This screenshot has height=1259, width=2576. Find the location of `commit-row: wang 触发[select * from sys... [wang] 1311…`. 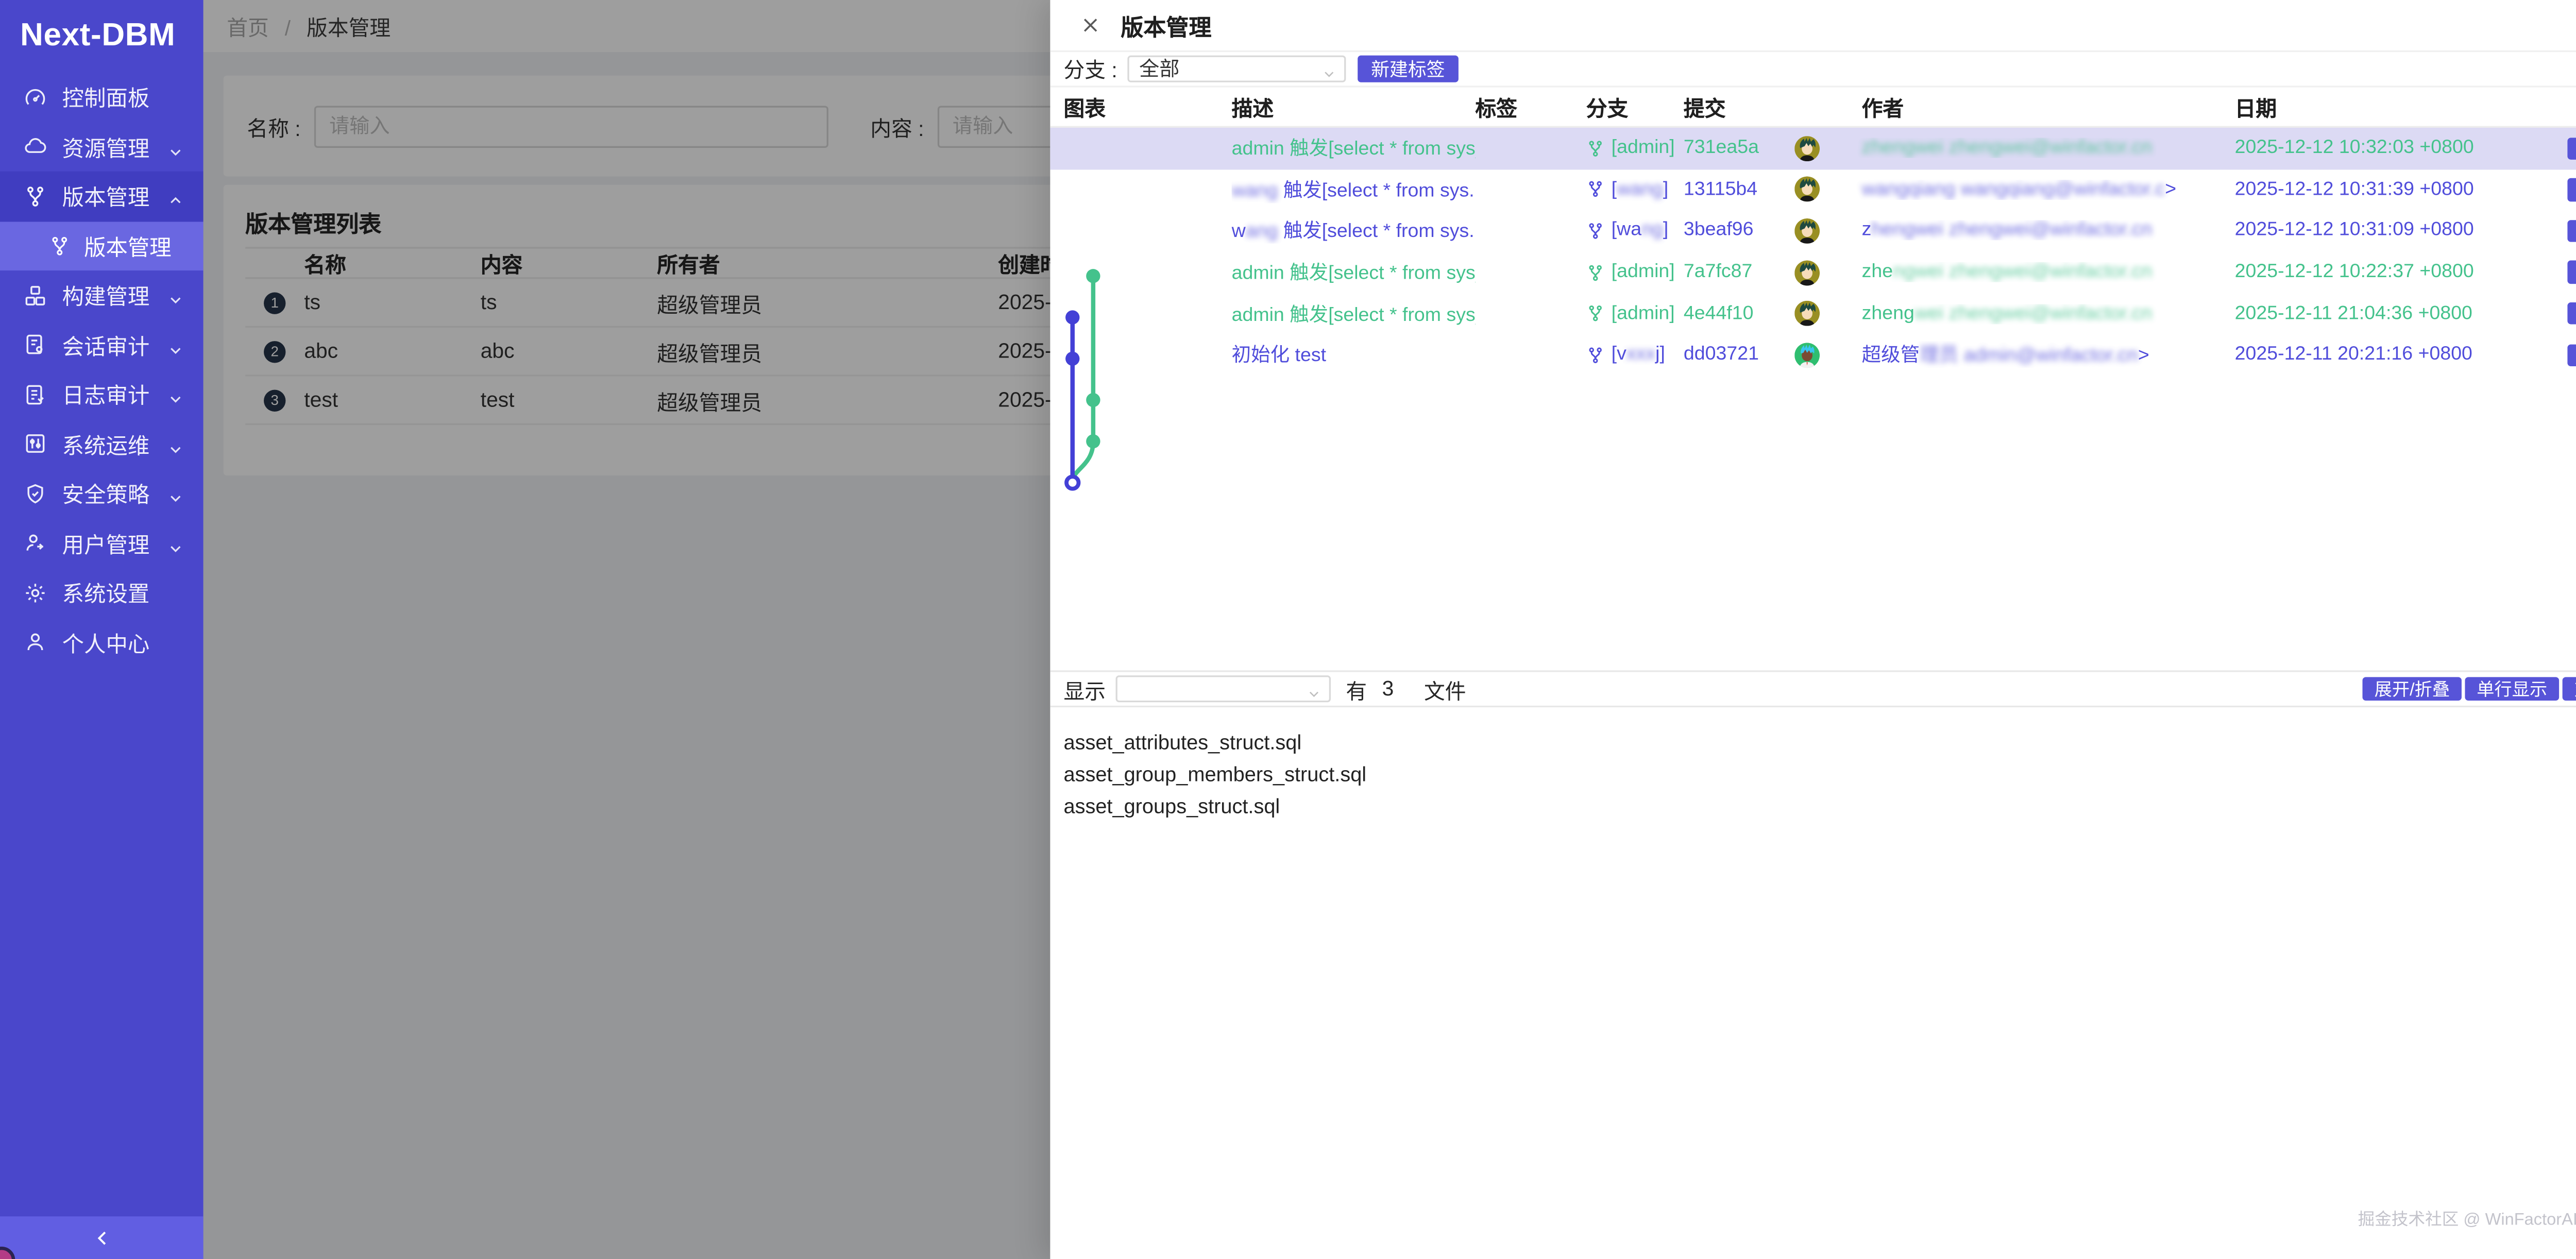

commit-row: wang 触发[select * from sys... [wang] 1311… is located at coordinates (1813, 189).